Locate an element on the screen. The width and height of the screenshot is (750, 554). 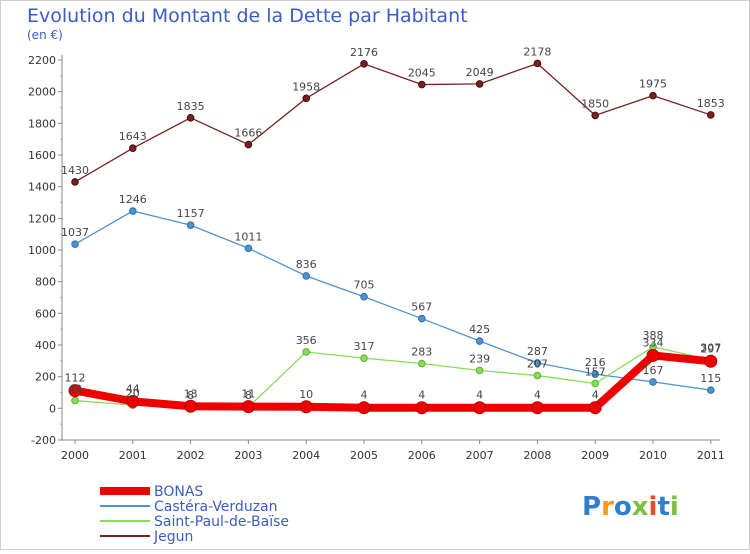
data-label: 297 is located at coordinates (710, 348).